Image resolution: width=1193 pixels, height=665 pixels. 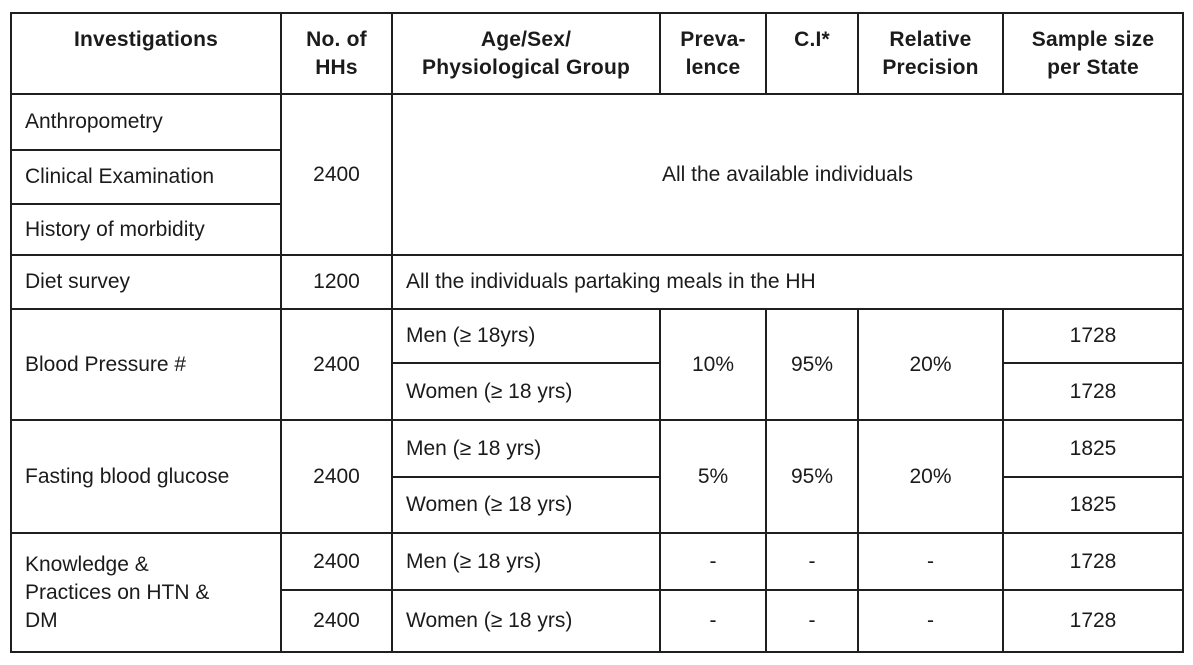 What do you see at coordinates (1093, 391) in the screenshot?
I see `cell-sample-bp-women: 1728` at bounding box center [1093, 391].